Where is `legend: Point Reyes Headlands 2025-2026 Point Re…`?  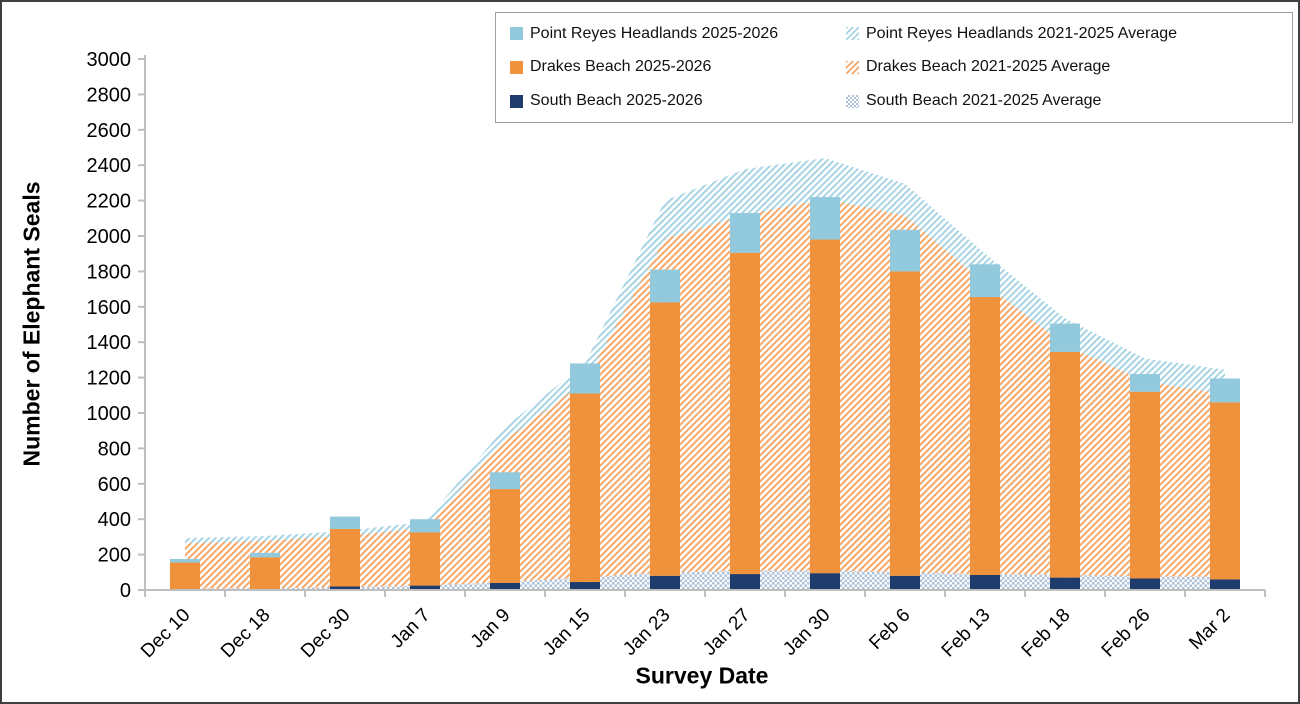 legend: Point Reyes Headlands 2025-2026 Point Re… is located at coordinates (894, 67).